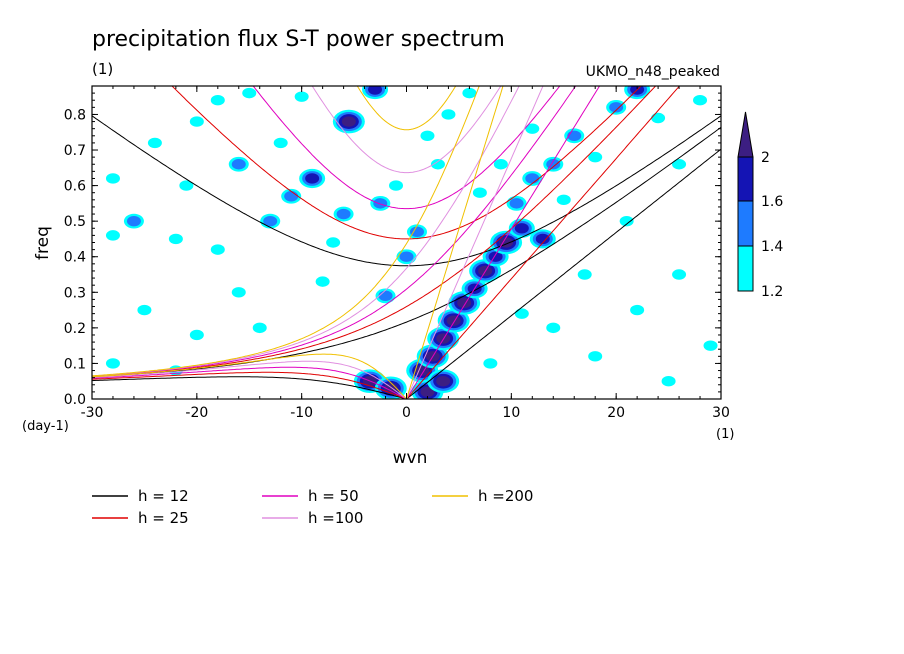 The height and width of the screenshot is (654, 904). I want to click on series-line-ig1-h200, so click(406, 108).